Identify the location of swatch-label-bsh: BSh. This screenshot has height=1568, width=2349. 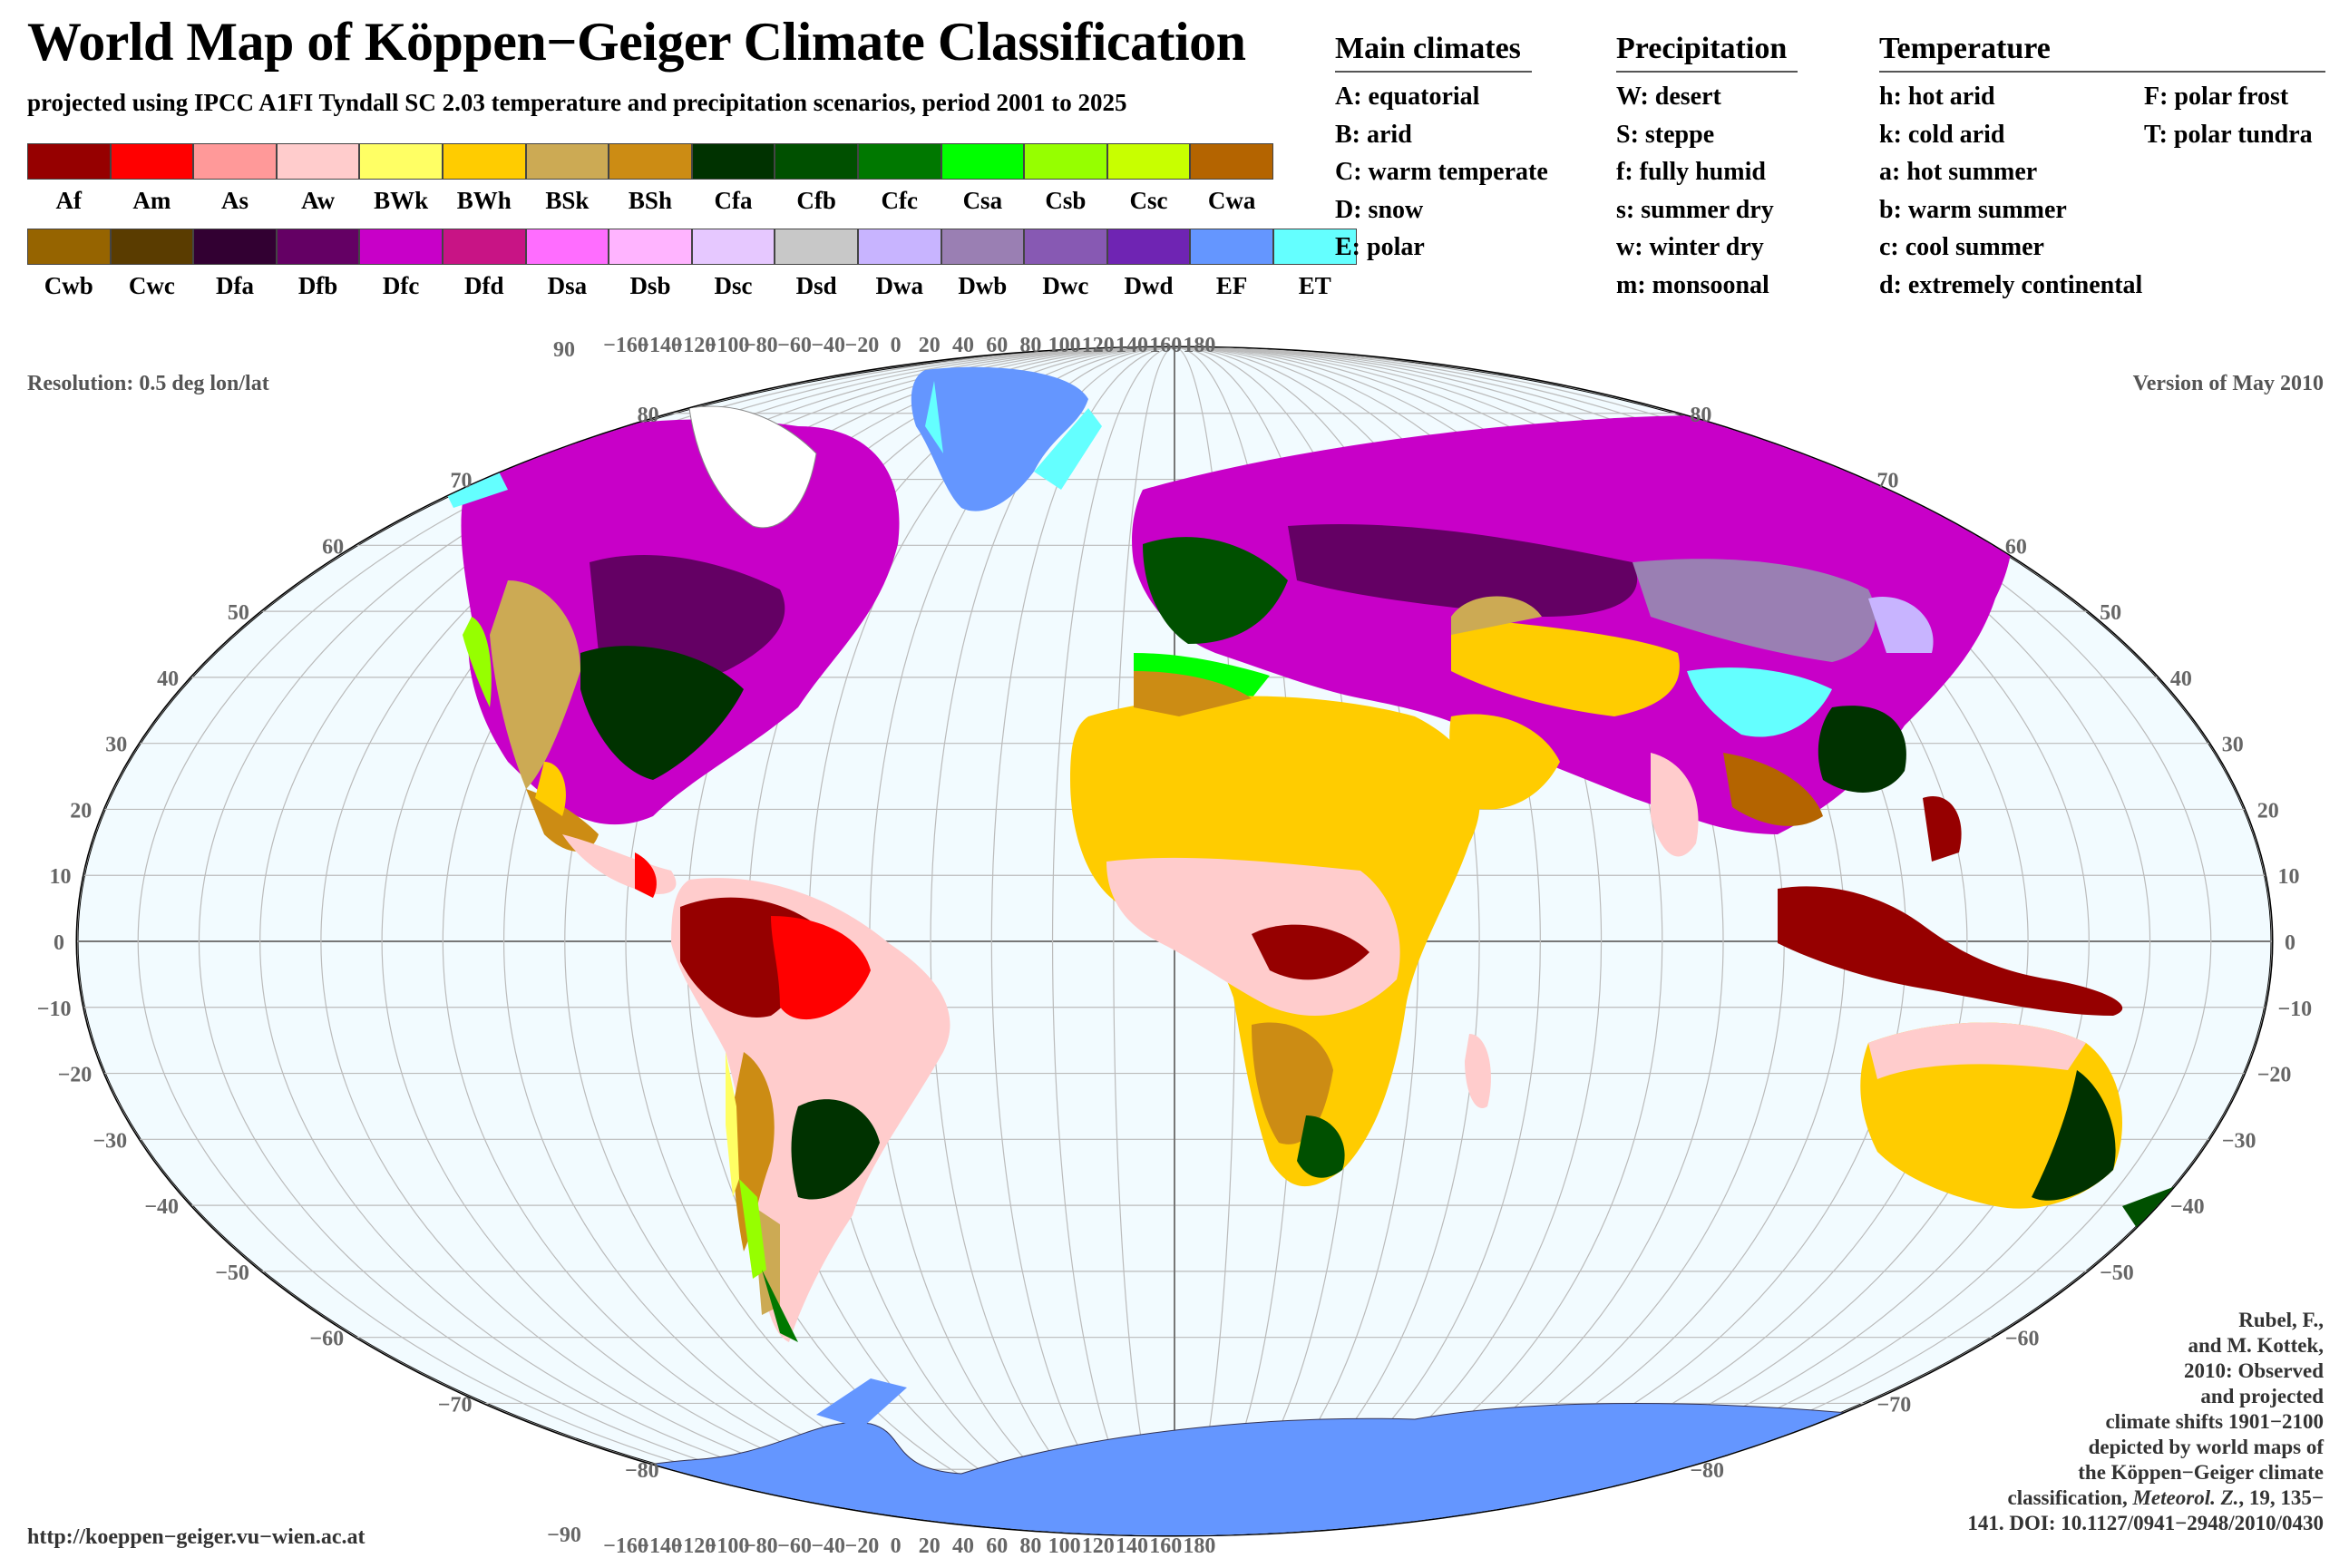
(650, 200).